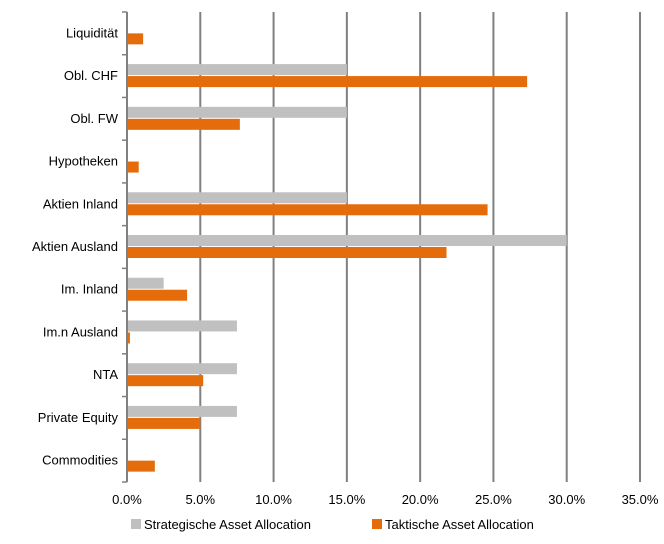 This screenshot has width=664, height=544. Describe the element at coordinates (80, 460) in the screenshot. I see `category-label: Commodities` at that location.